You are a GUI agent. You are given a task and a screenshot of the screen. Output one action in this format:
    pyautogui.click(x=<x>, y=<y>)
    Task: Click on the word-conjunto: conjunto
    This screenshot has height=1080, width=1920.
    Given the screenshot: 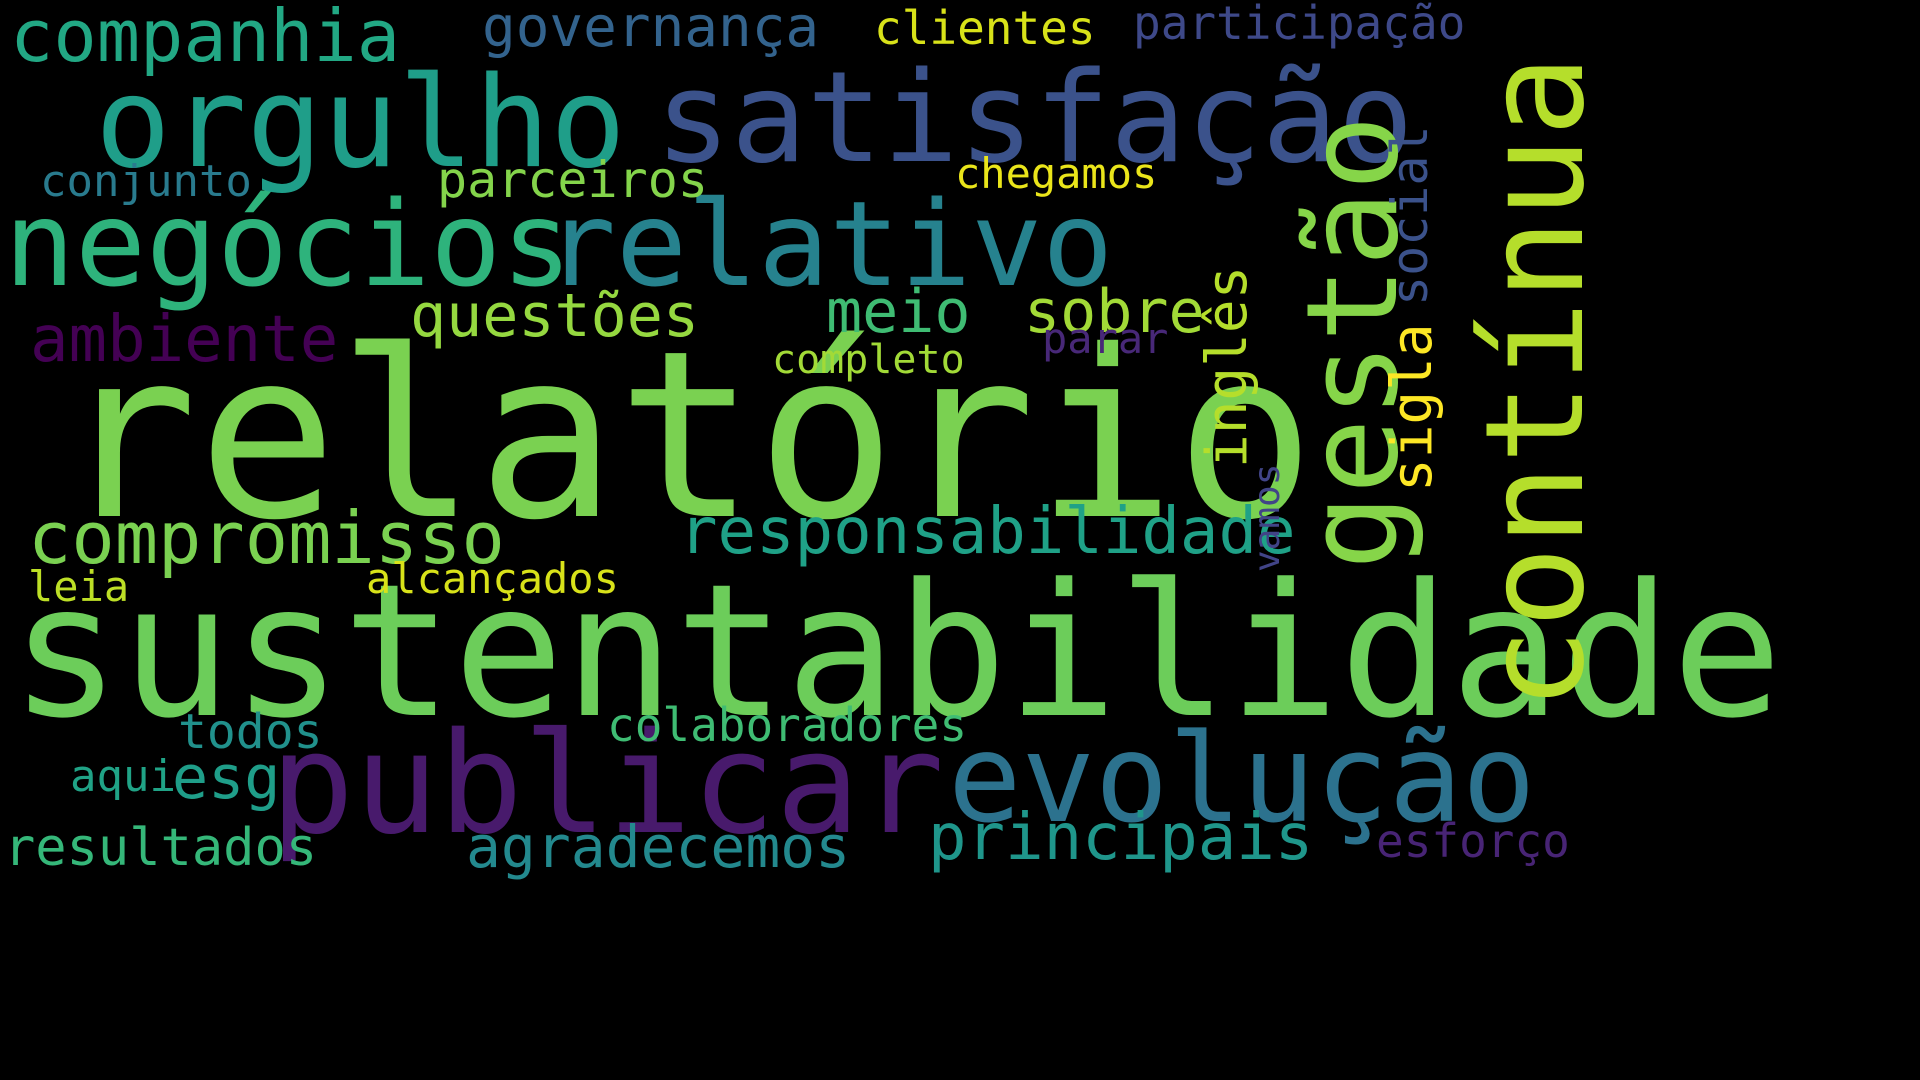 What is the action you would take?
    pyautogui.click(x=146, y=181)
    